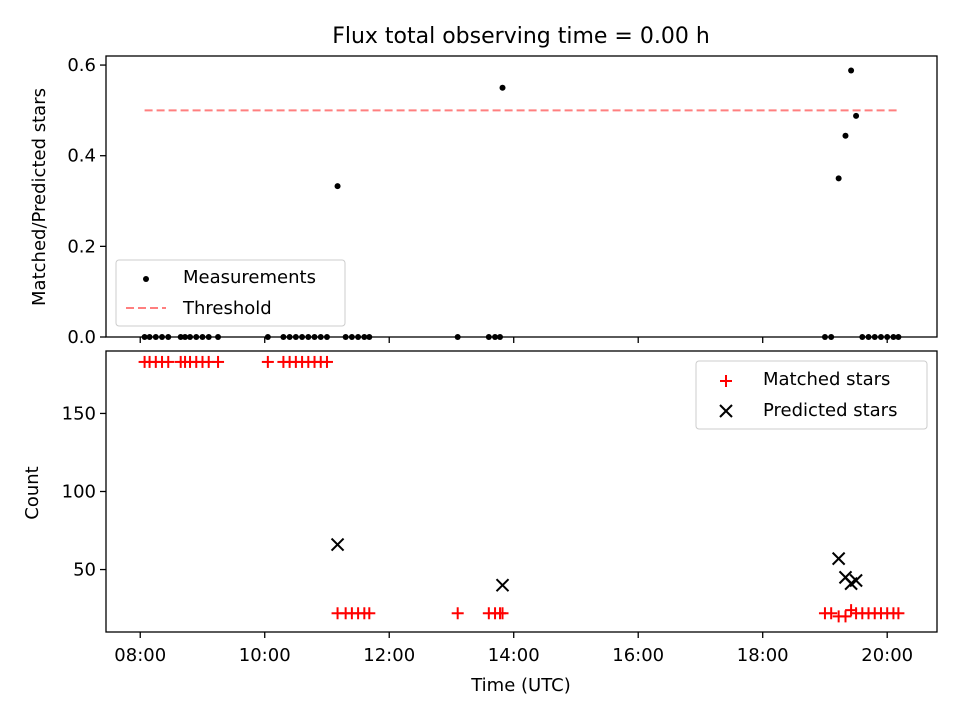 The image size is (960, 720). Describe the element at coordinates (521, 36) in the screenshot. I see `chart-title: Flux total observing time = 0.00 h` at that location.